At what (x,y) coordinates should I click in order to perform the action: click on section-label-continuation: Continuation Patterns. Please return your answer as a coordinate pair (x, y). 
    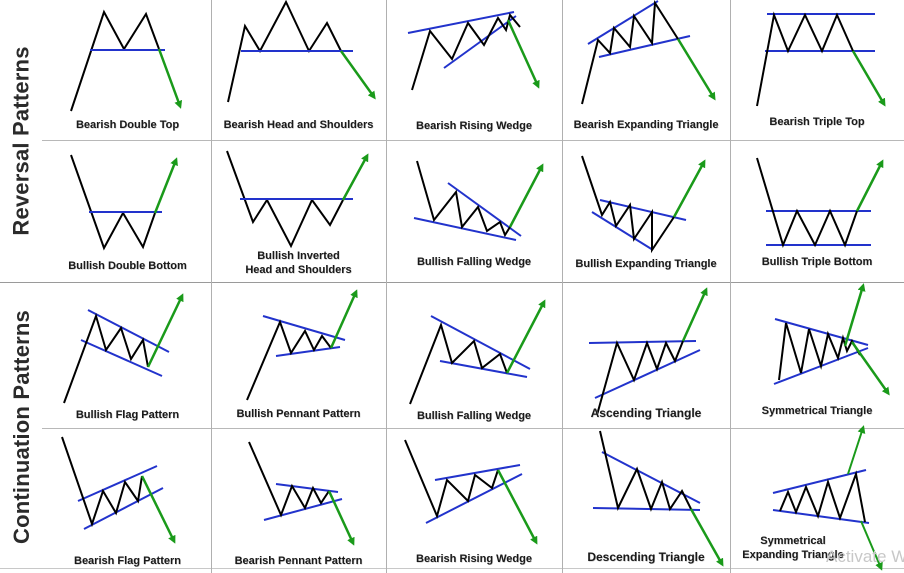
    Looking at the image, I should click on (22, 427).